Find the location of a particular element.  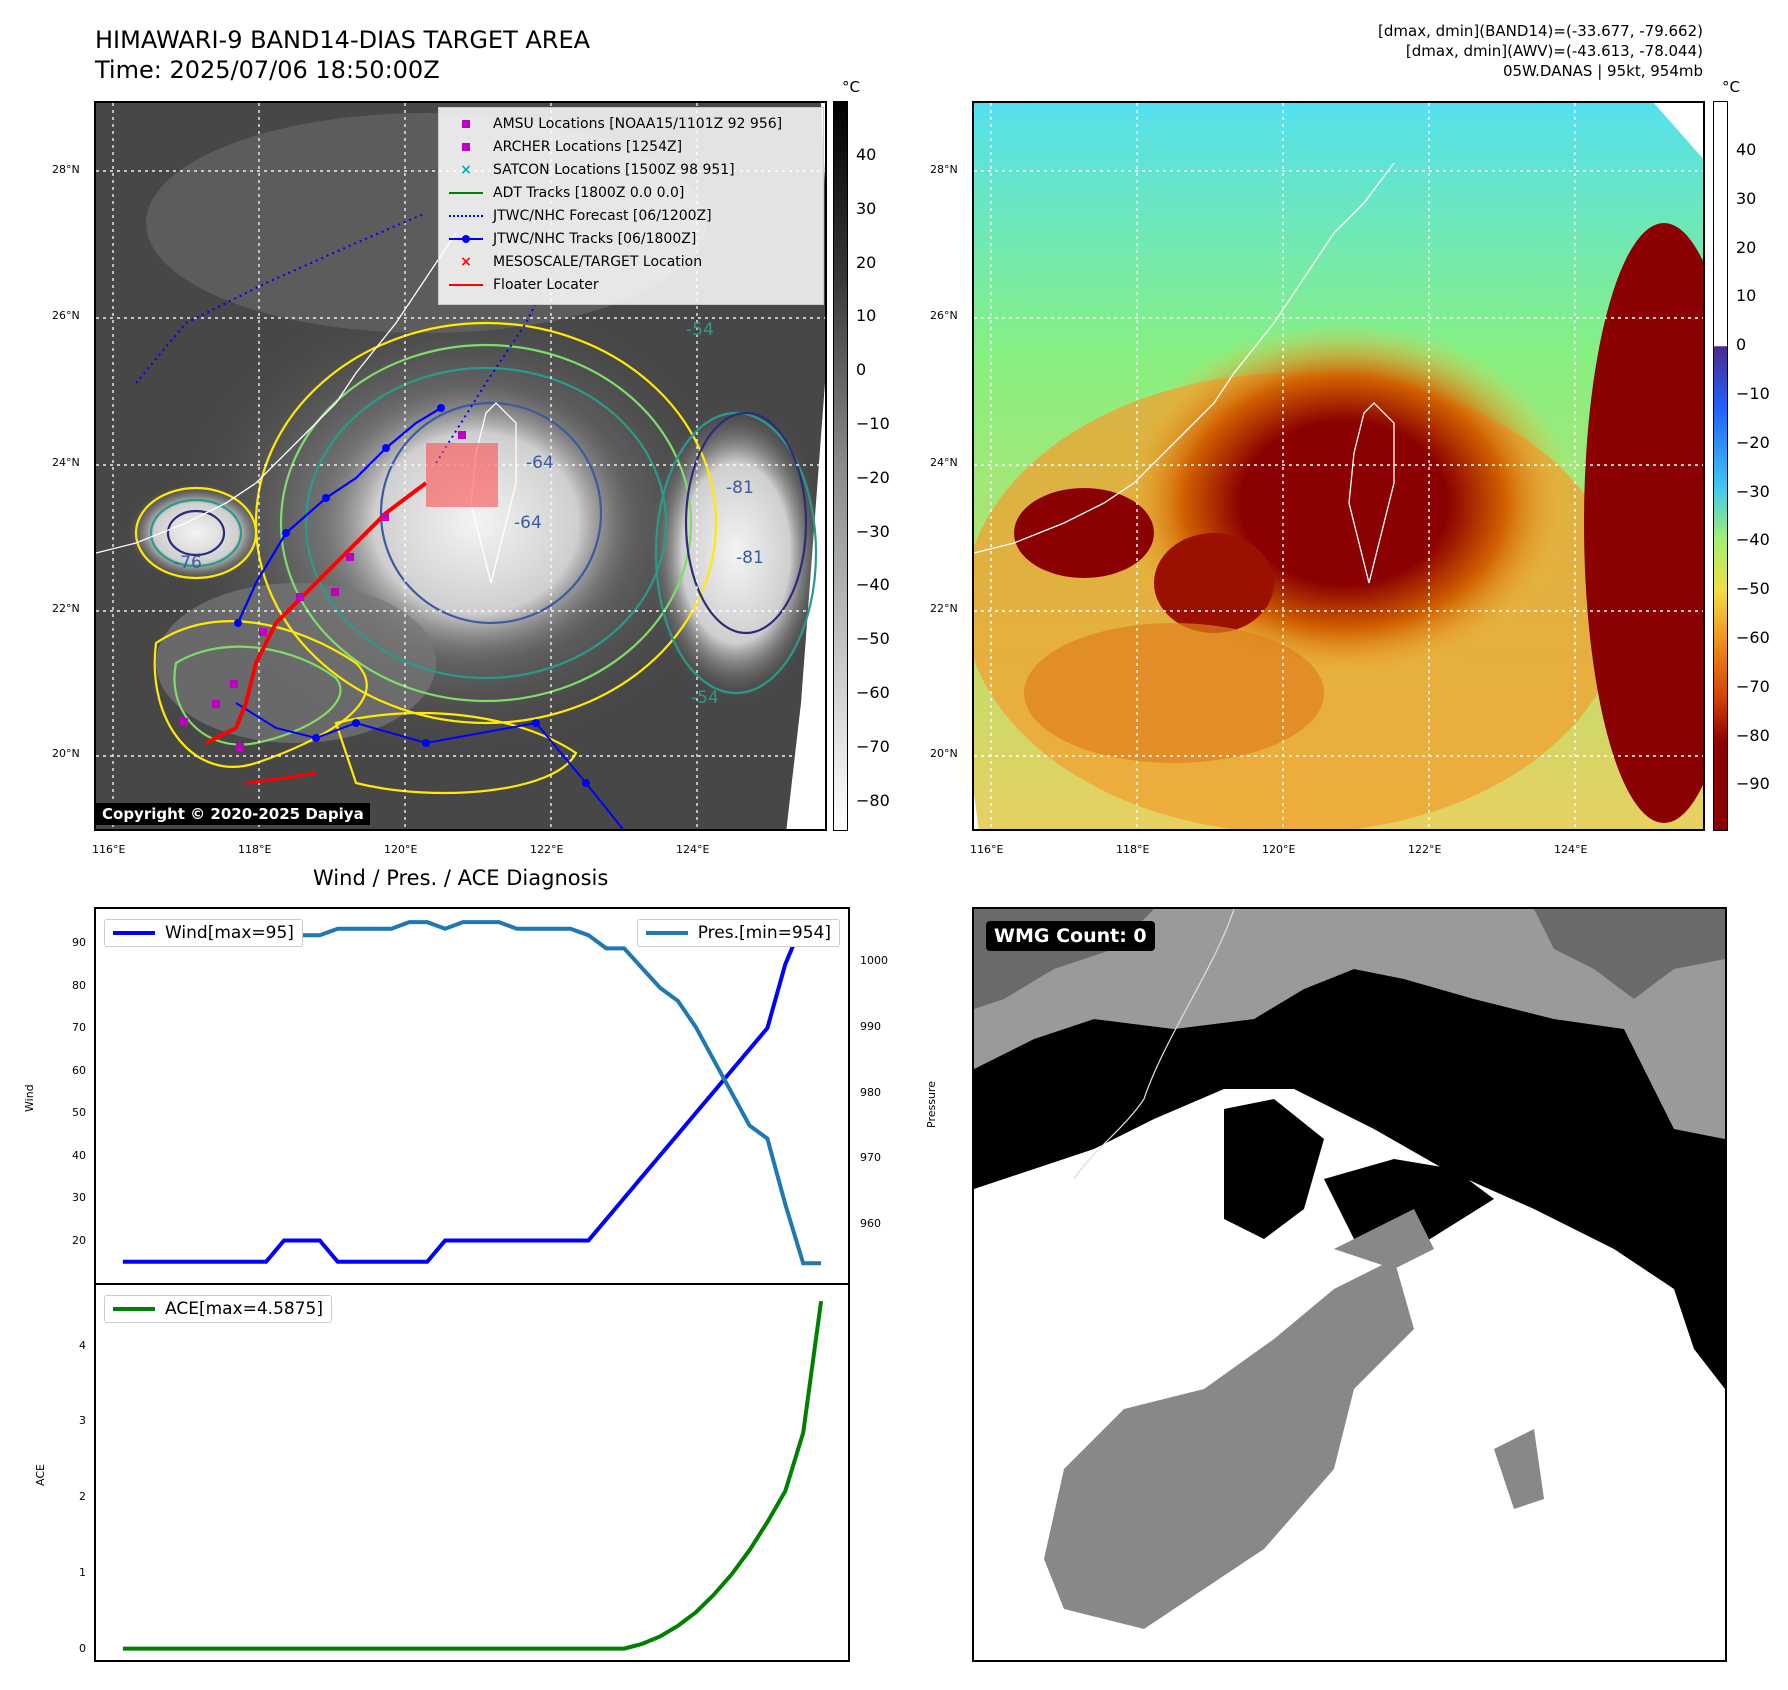

colorbar-left-tick: −10 is located at coordinates (873, 423).